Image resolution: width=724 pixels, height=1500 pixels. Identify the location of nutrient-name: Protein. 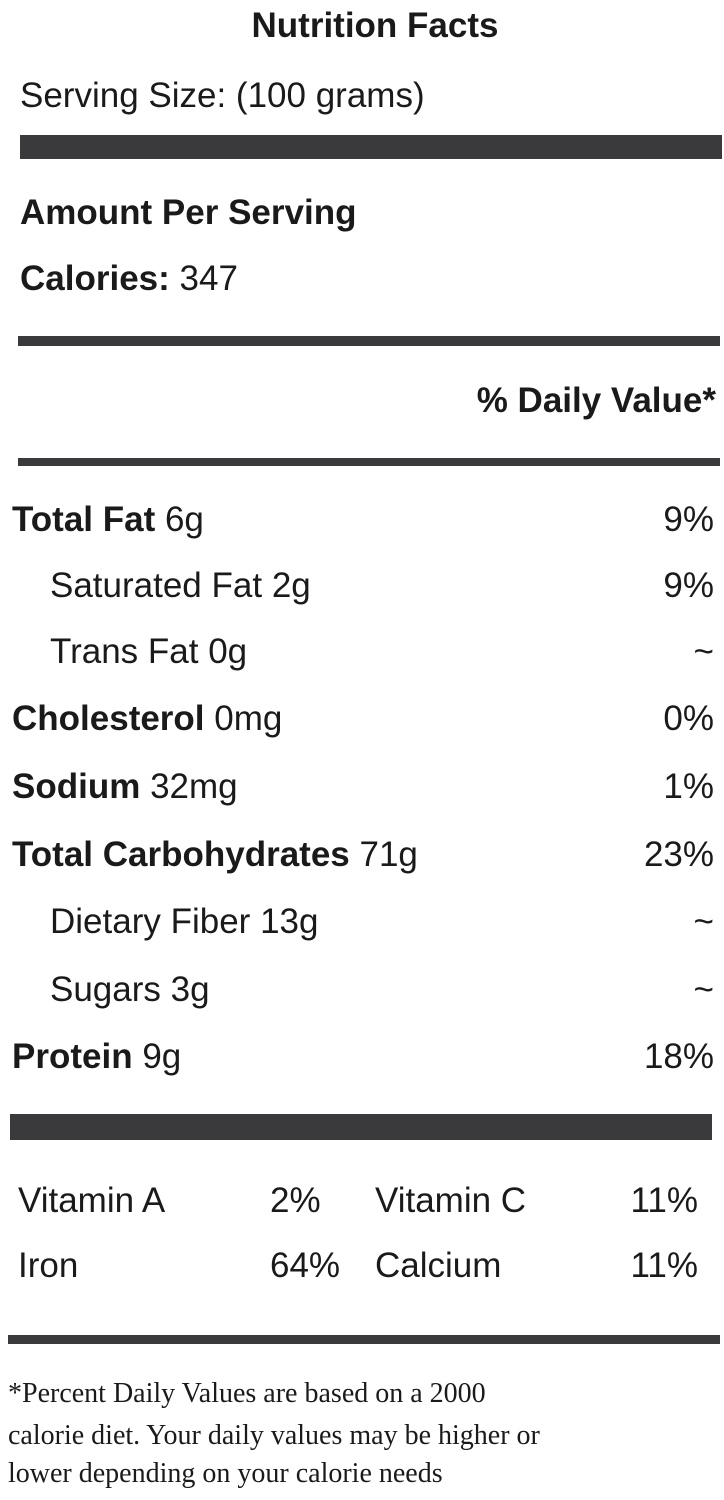
(72, 1056).